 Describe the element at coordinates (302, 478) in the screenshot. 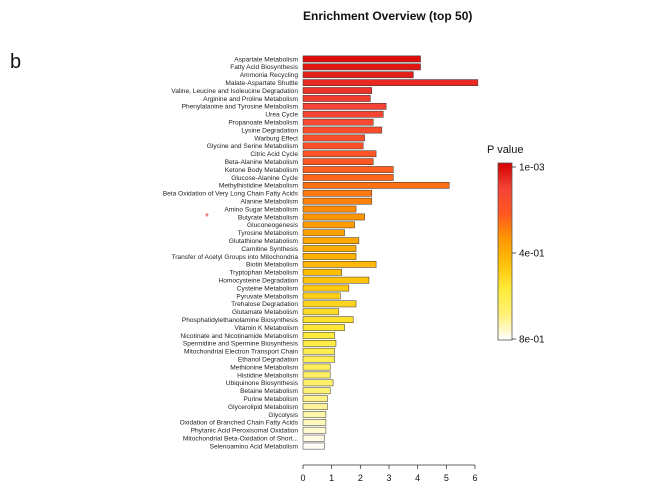

I see `x-tick-label: 0` at that location.